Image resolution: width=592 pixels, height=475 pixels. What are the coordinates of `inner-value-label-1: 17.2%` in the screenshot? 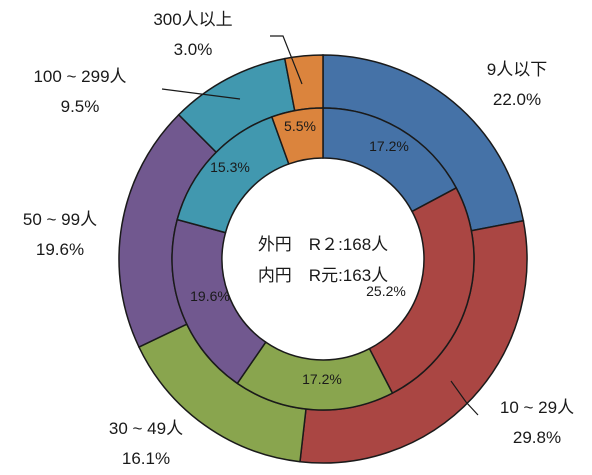 It's located at (389, 146).